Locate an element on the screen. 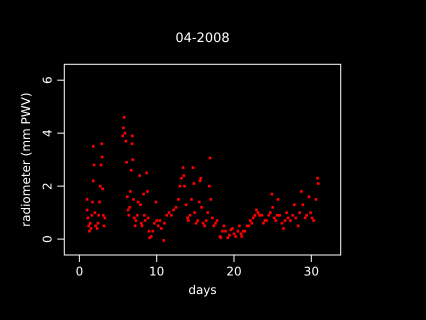 The width and height of the screenshot is (426, 320). x-axis-title: days is located at coordinates (202, 290).